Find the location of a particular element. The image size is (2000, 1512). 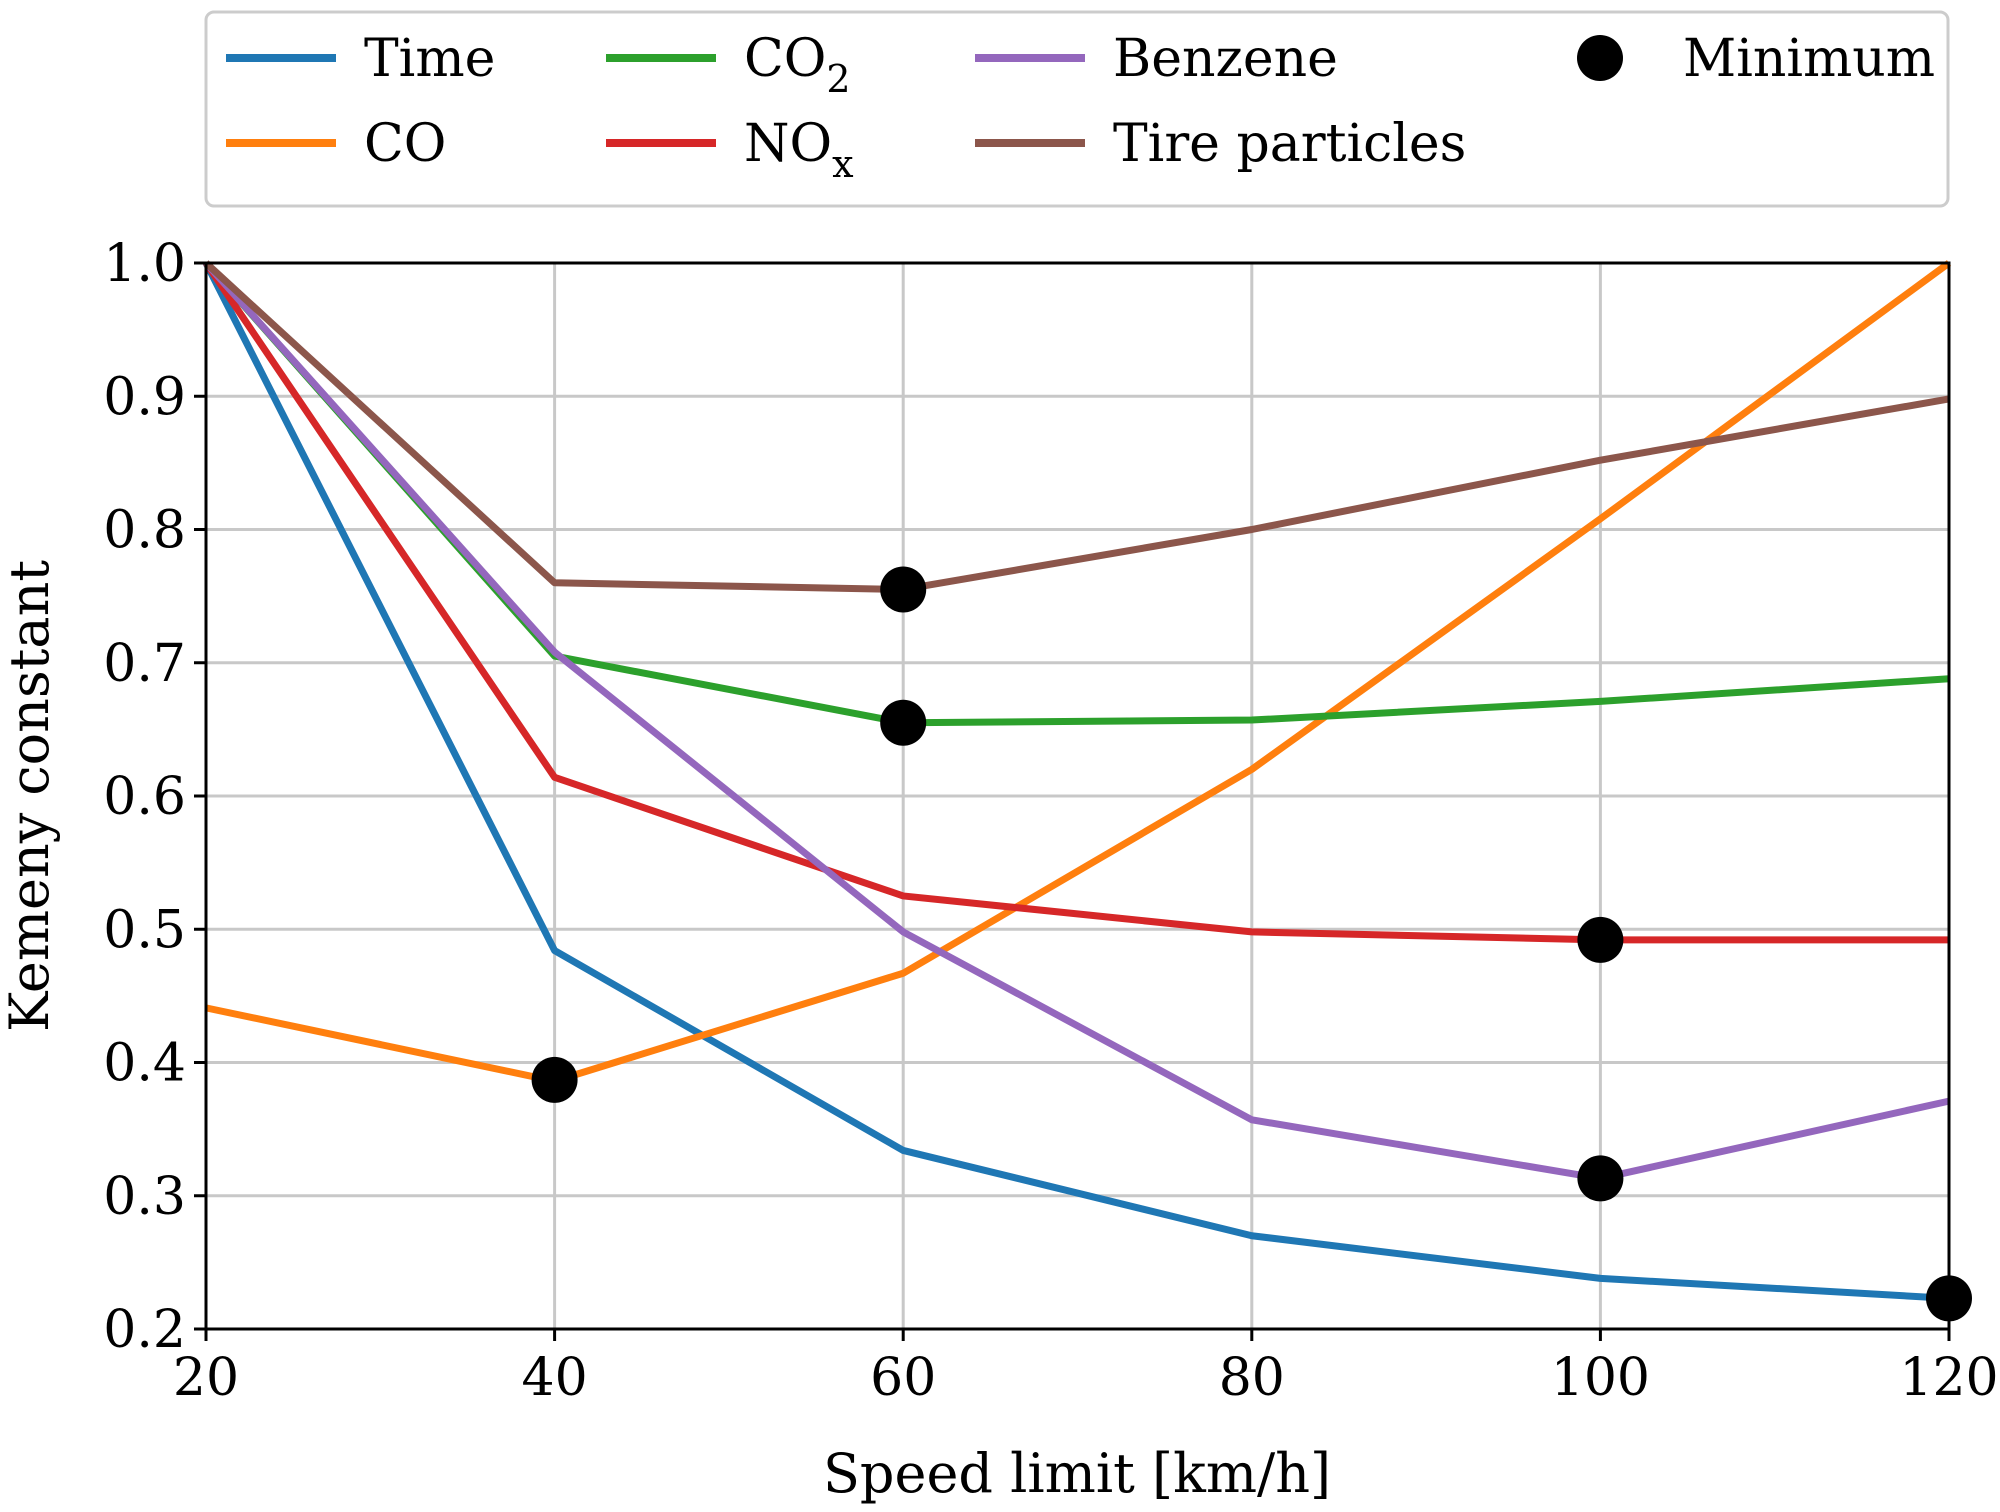

minimum-marker-co is located at coordinates (554, 1079).